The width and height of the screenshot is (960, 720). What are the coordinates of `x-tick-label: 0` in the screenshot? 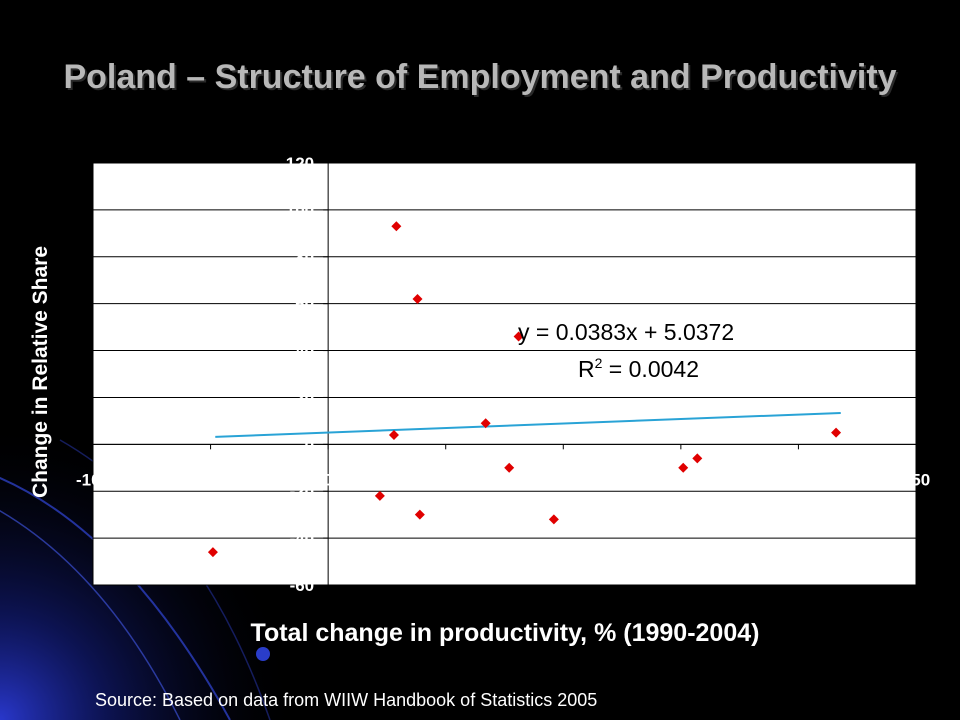 It's located at (327, 479).